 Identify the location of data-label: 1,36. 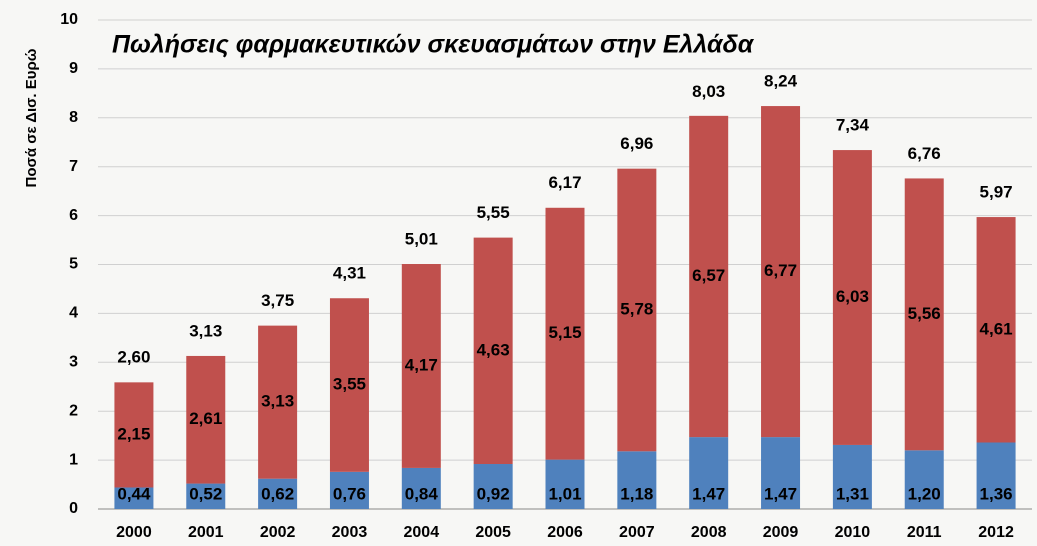
(996, 493).